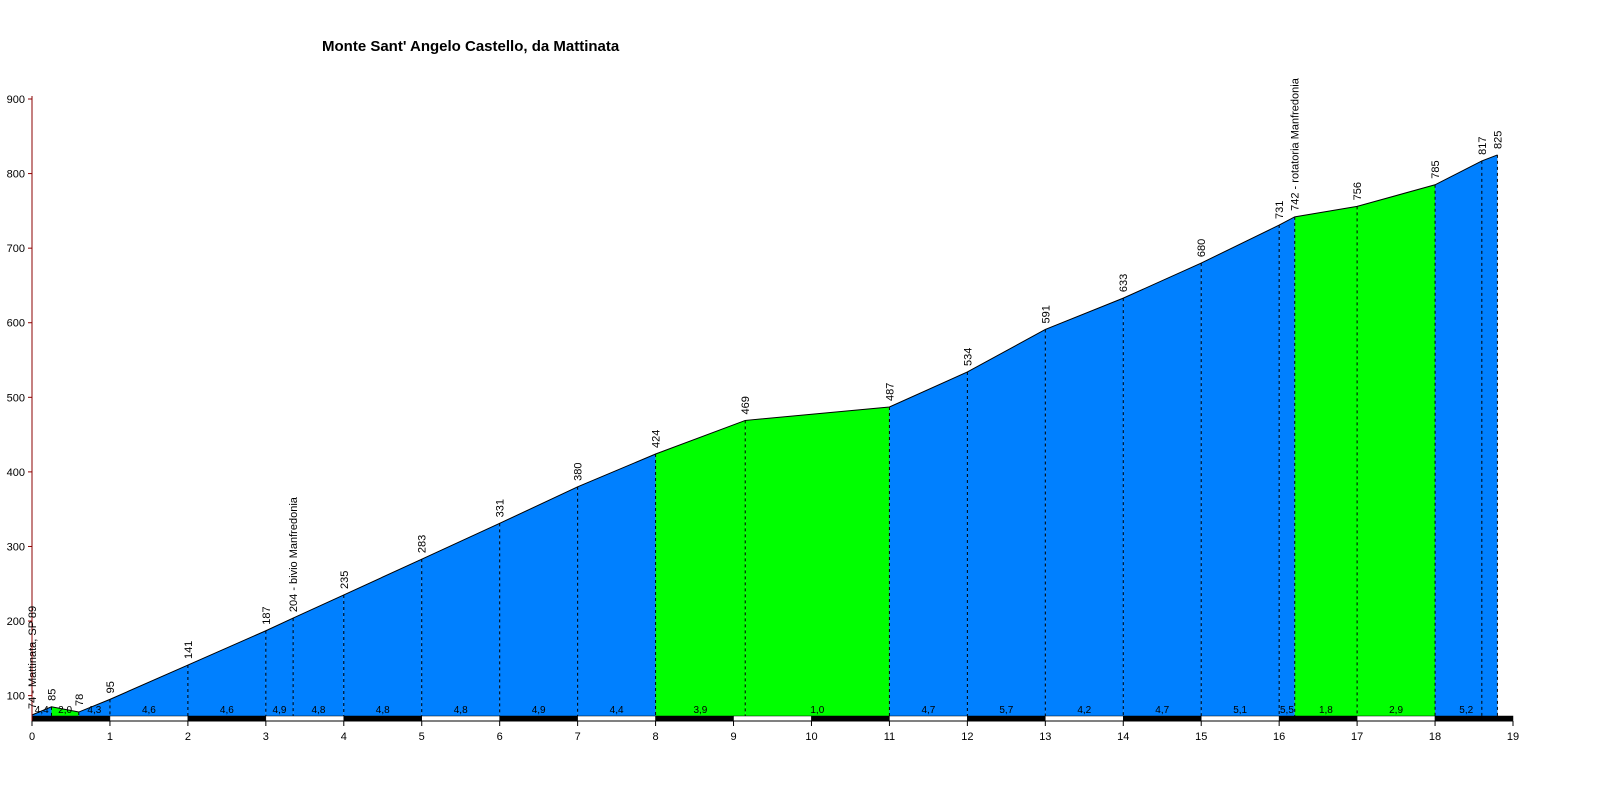  I want to click on gradient-label: 1,8, so click(1326, 710).